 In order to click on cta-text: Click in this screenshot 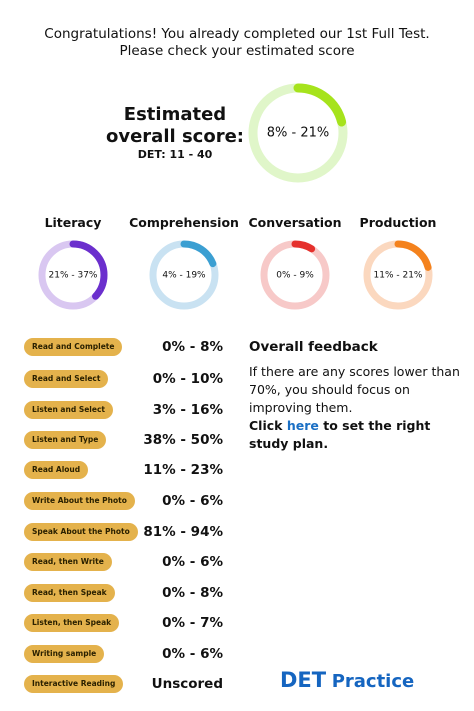, I will do `click(266, 425)`.